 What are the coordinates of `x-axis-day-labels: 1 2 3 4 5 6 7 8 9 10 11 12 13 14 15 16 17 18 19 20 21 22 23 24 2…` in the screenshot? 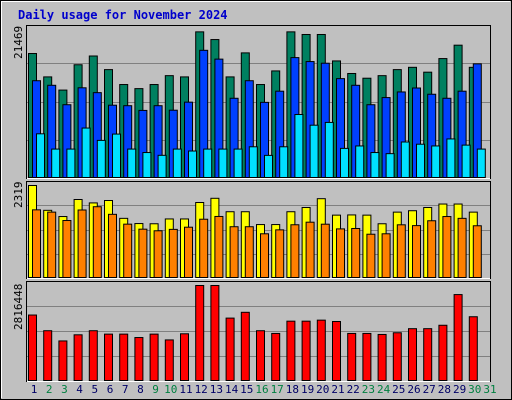 It's located at (264, 389).